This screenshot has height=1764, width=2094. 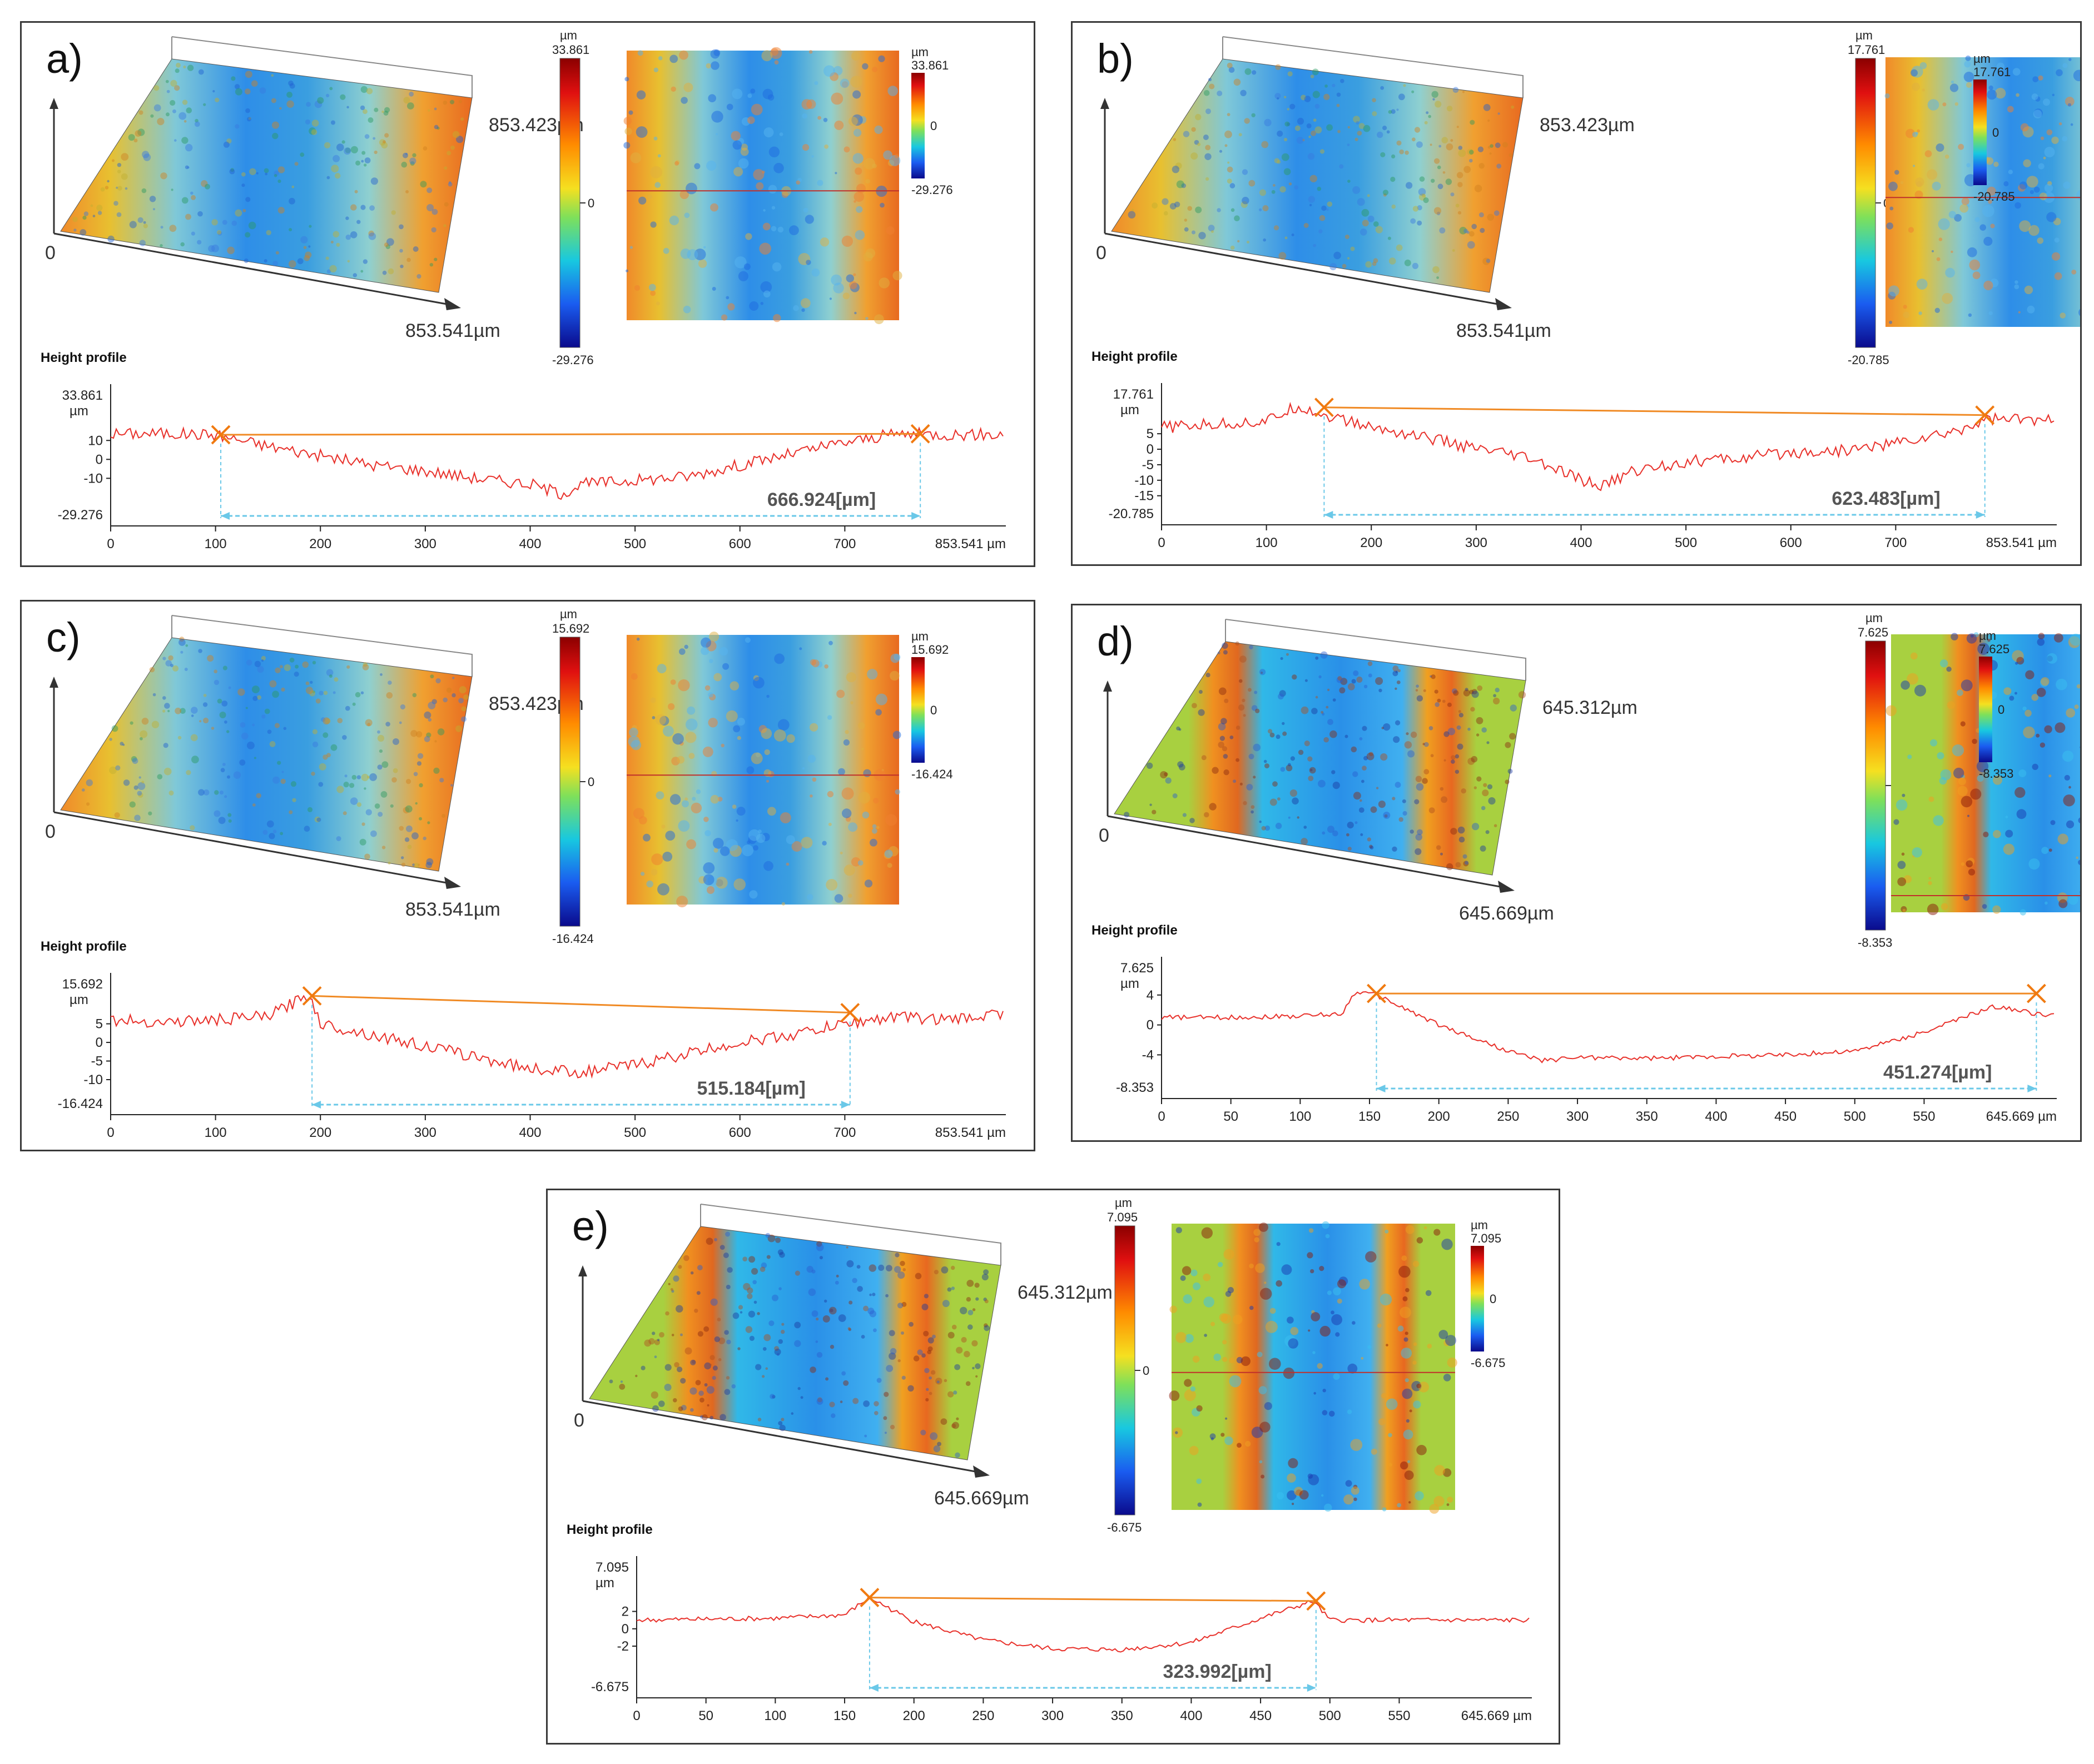 I want to click on y-axis-max-label: 17.761, so click(x=1133, y=394).